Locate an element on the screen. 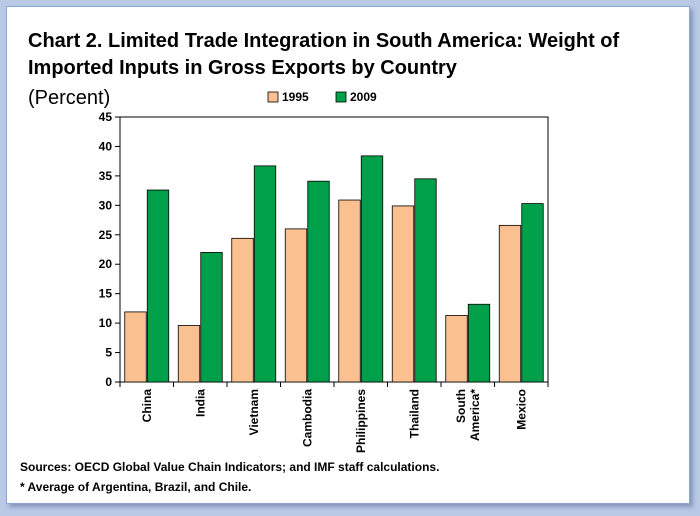 This screenshot has width=700, height=516. x-category-label: South is located at coordinates (461, 406).